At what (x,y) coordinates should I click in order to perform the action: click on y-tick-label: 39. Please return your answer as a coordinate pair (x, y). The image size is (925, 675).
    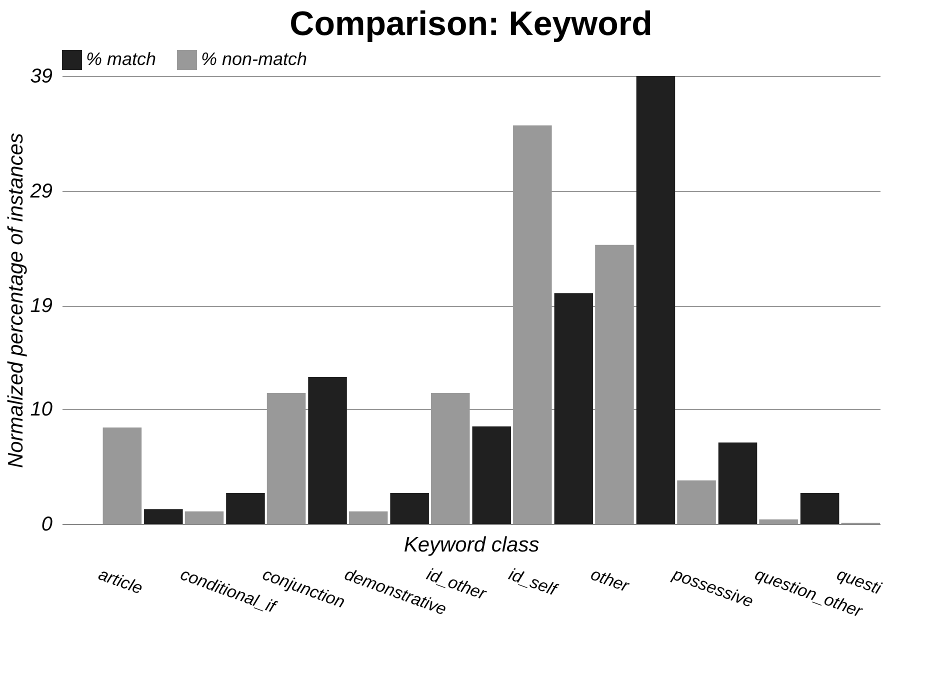
    Looking at the image, I should click on (41, 77).